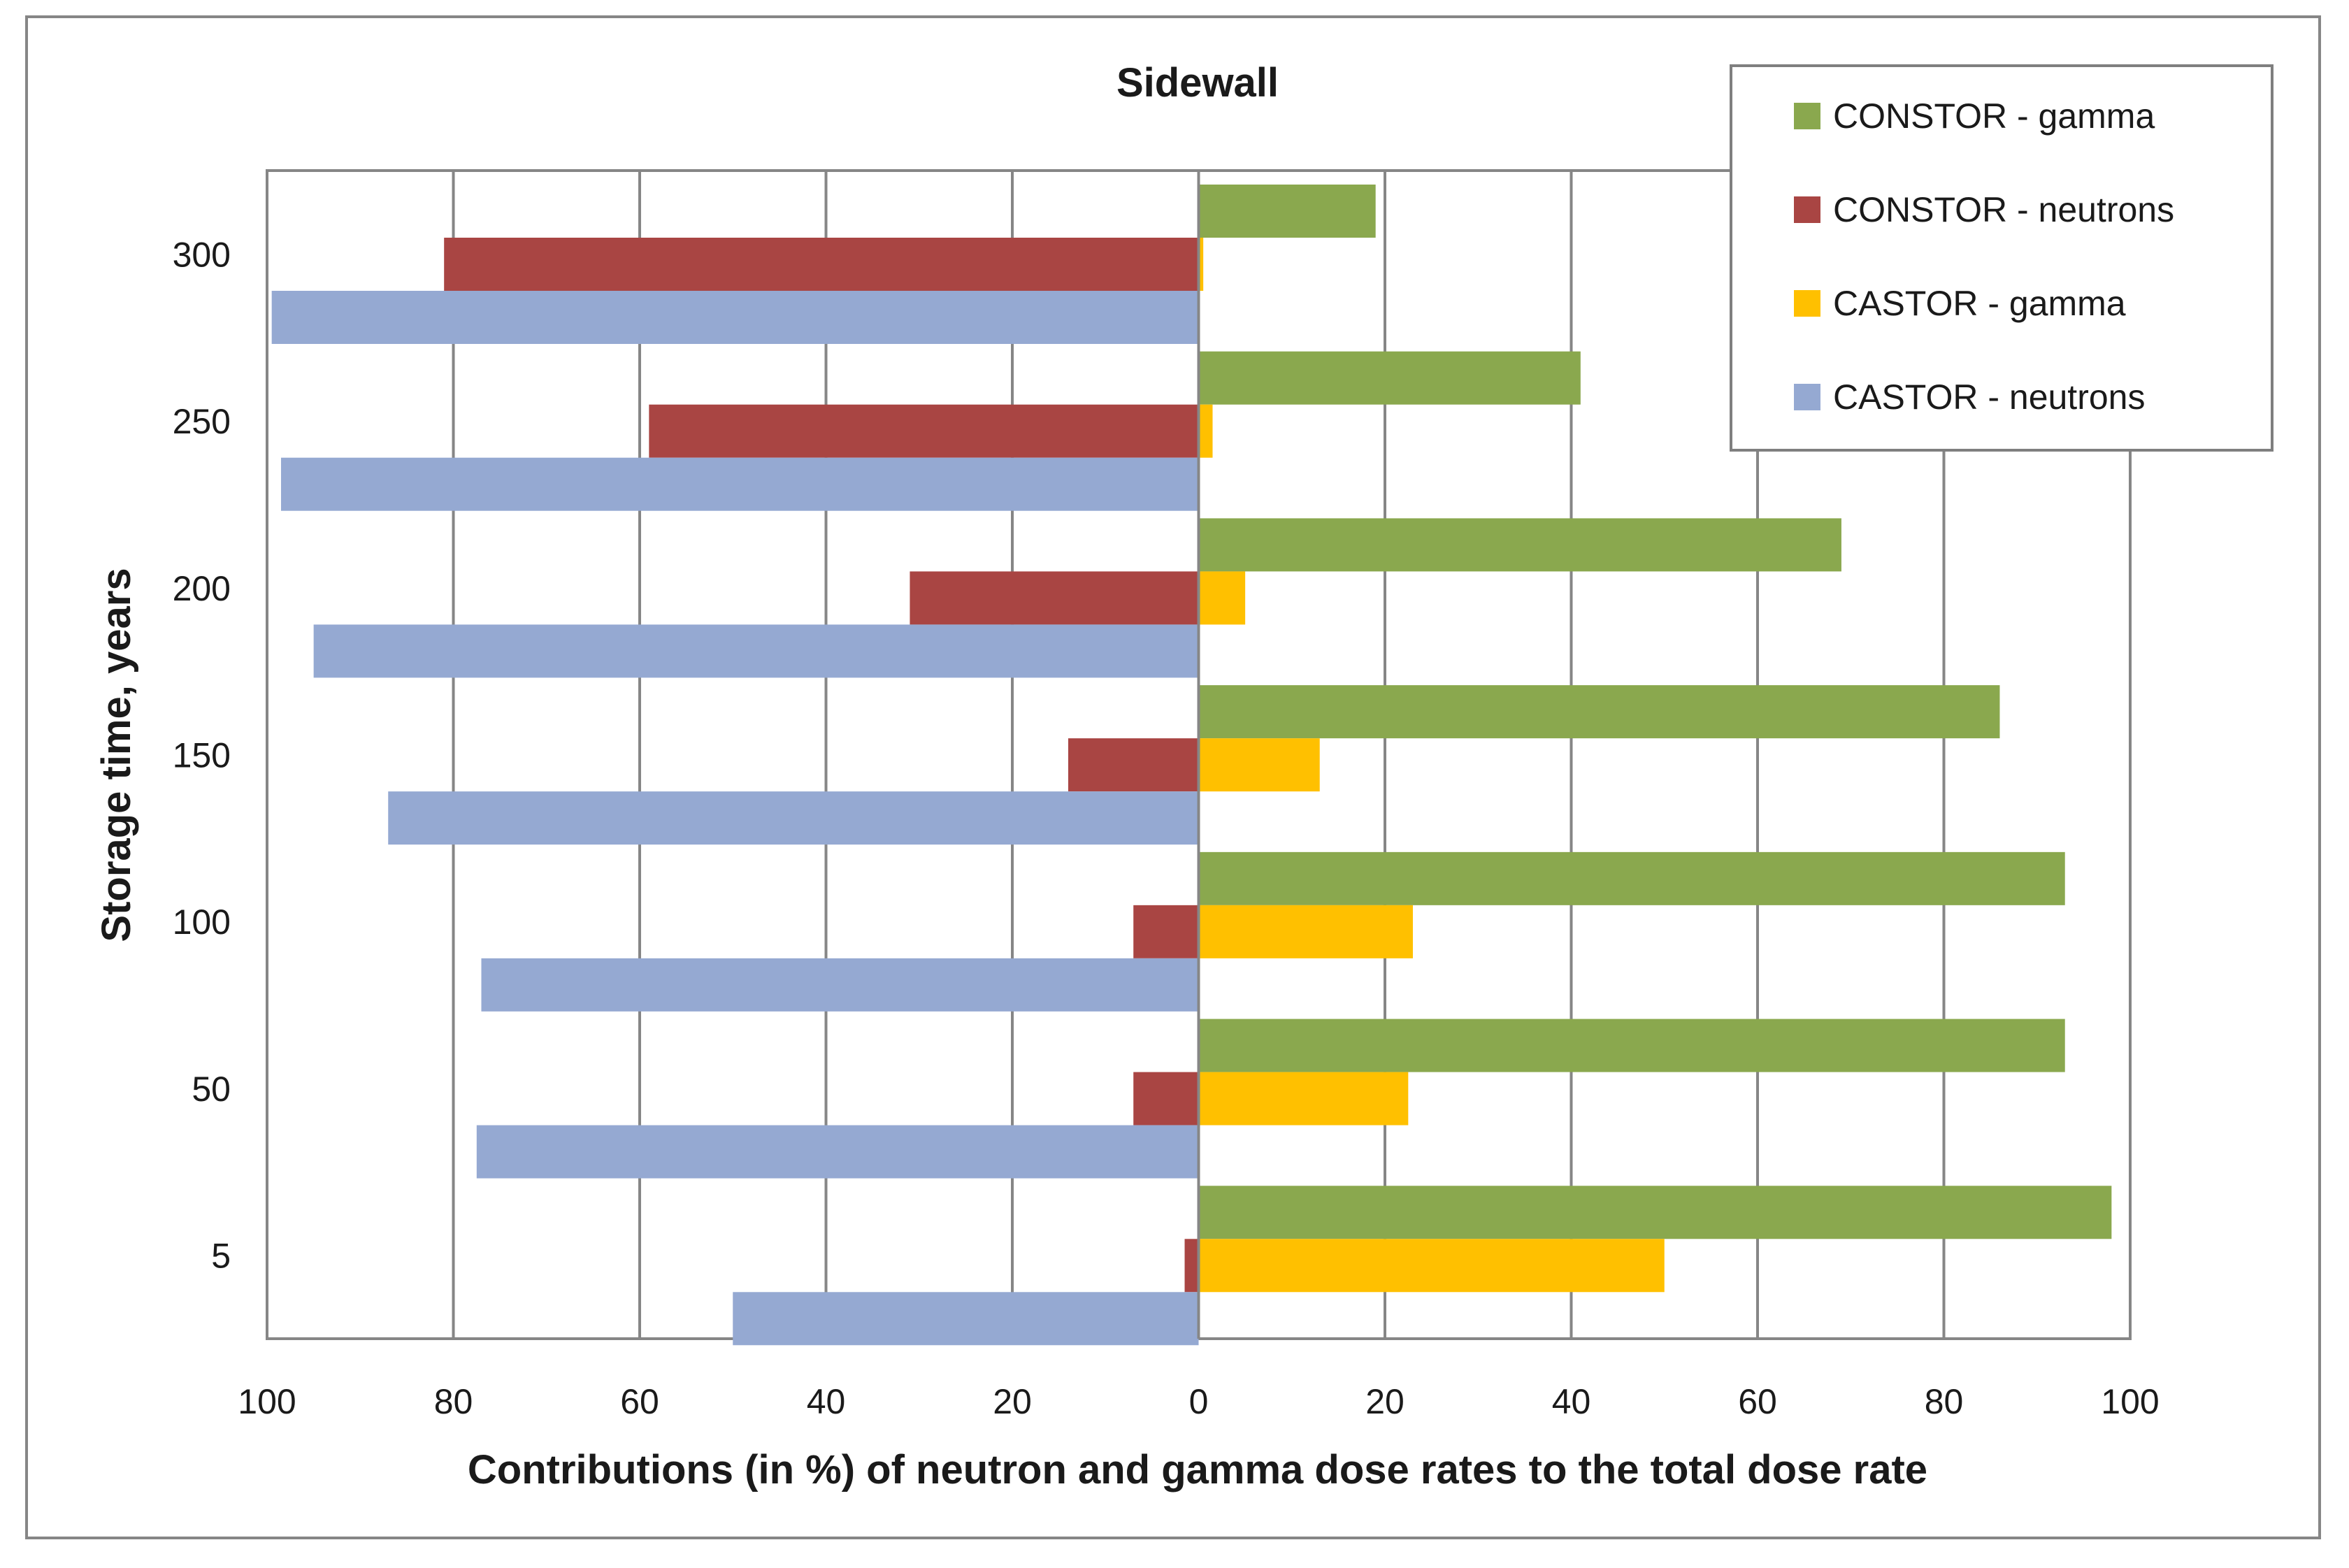  Describe the element at coordinates (202, 922) in the screenshot. I see `y-tick-label: 100` at that location.